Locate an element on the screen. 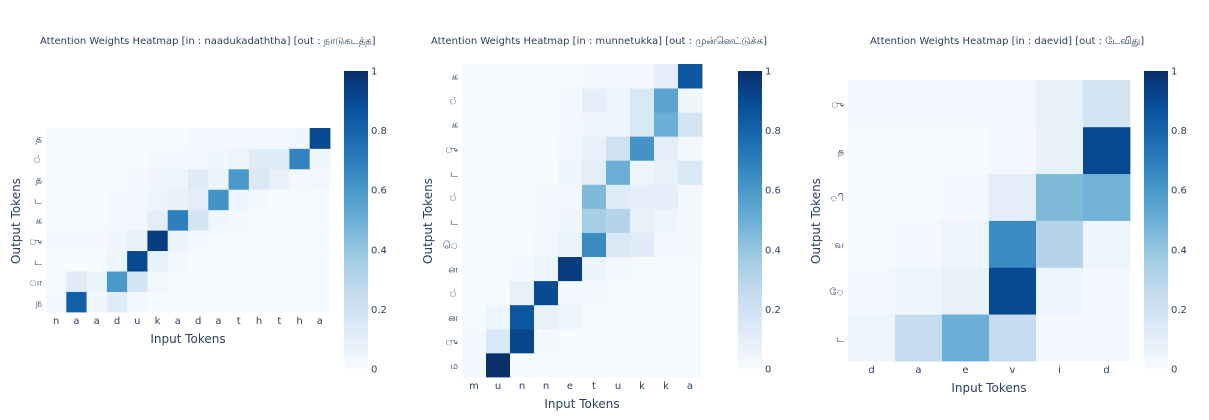  x-tick-label: a is located at coordinates (918, 370).